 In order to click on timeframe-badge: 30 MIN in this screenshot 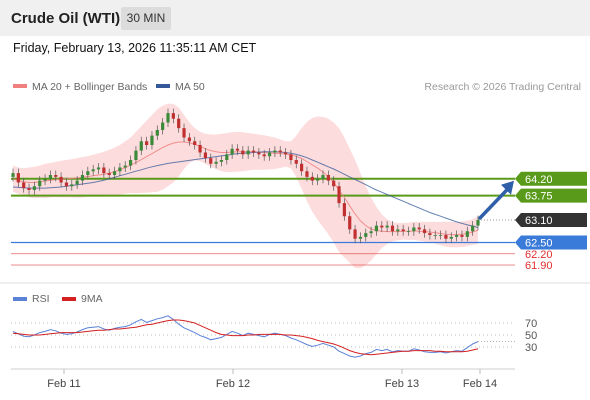, I will do `click(146, 18)`.